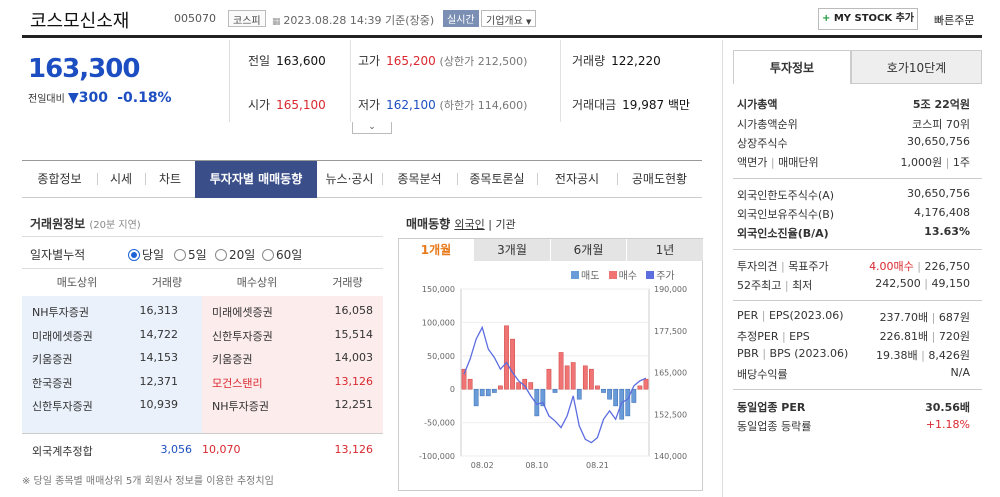 This screenshot has height=497, width=1000. What do you see at coordinates (767, 124) in the screenshot?
I see `rank-label: 시가총액순위` at bounding box center [767, 124].